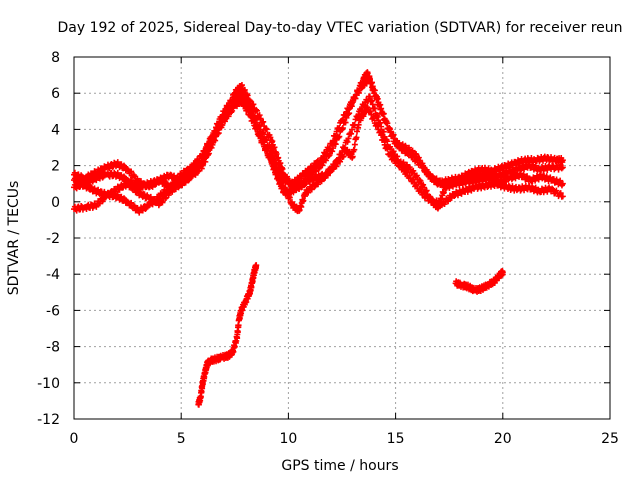  Describe the element at coordinates (48, 384) in the screenshot. I see `y-tick-label: -10` at that location.